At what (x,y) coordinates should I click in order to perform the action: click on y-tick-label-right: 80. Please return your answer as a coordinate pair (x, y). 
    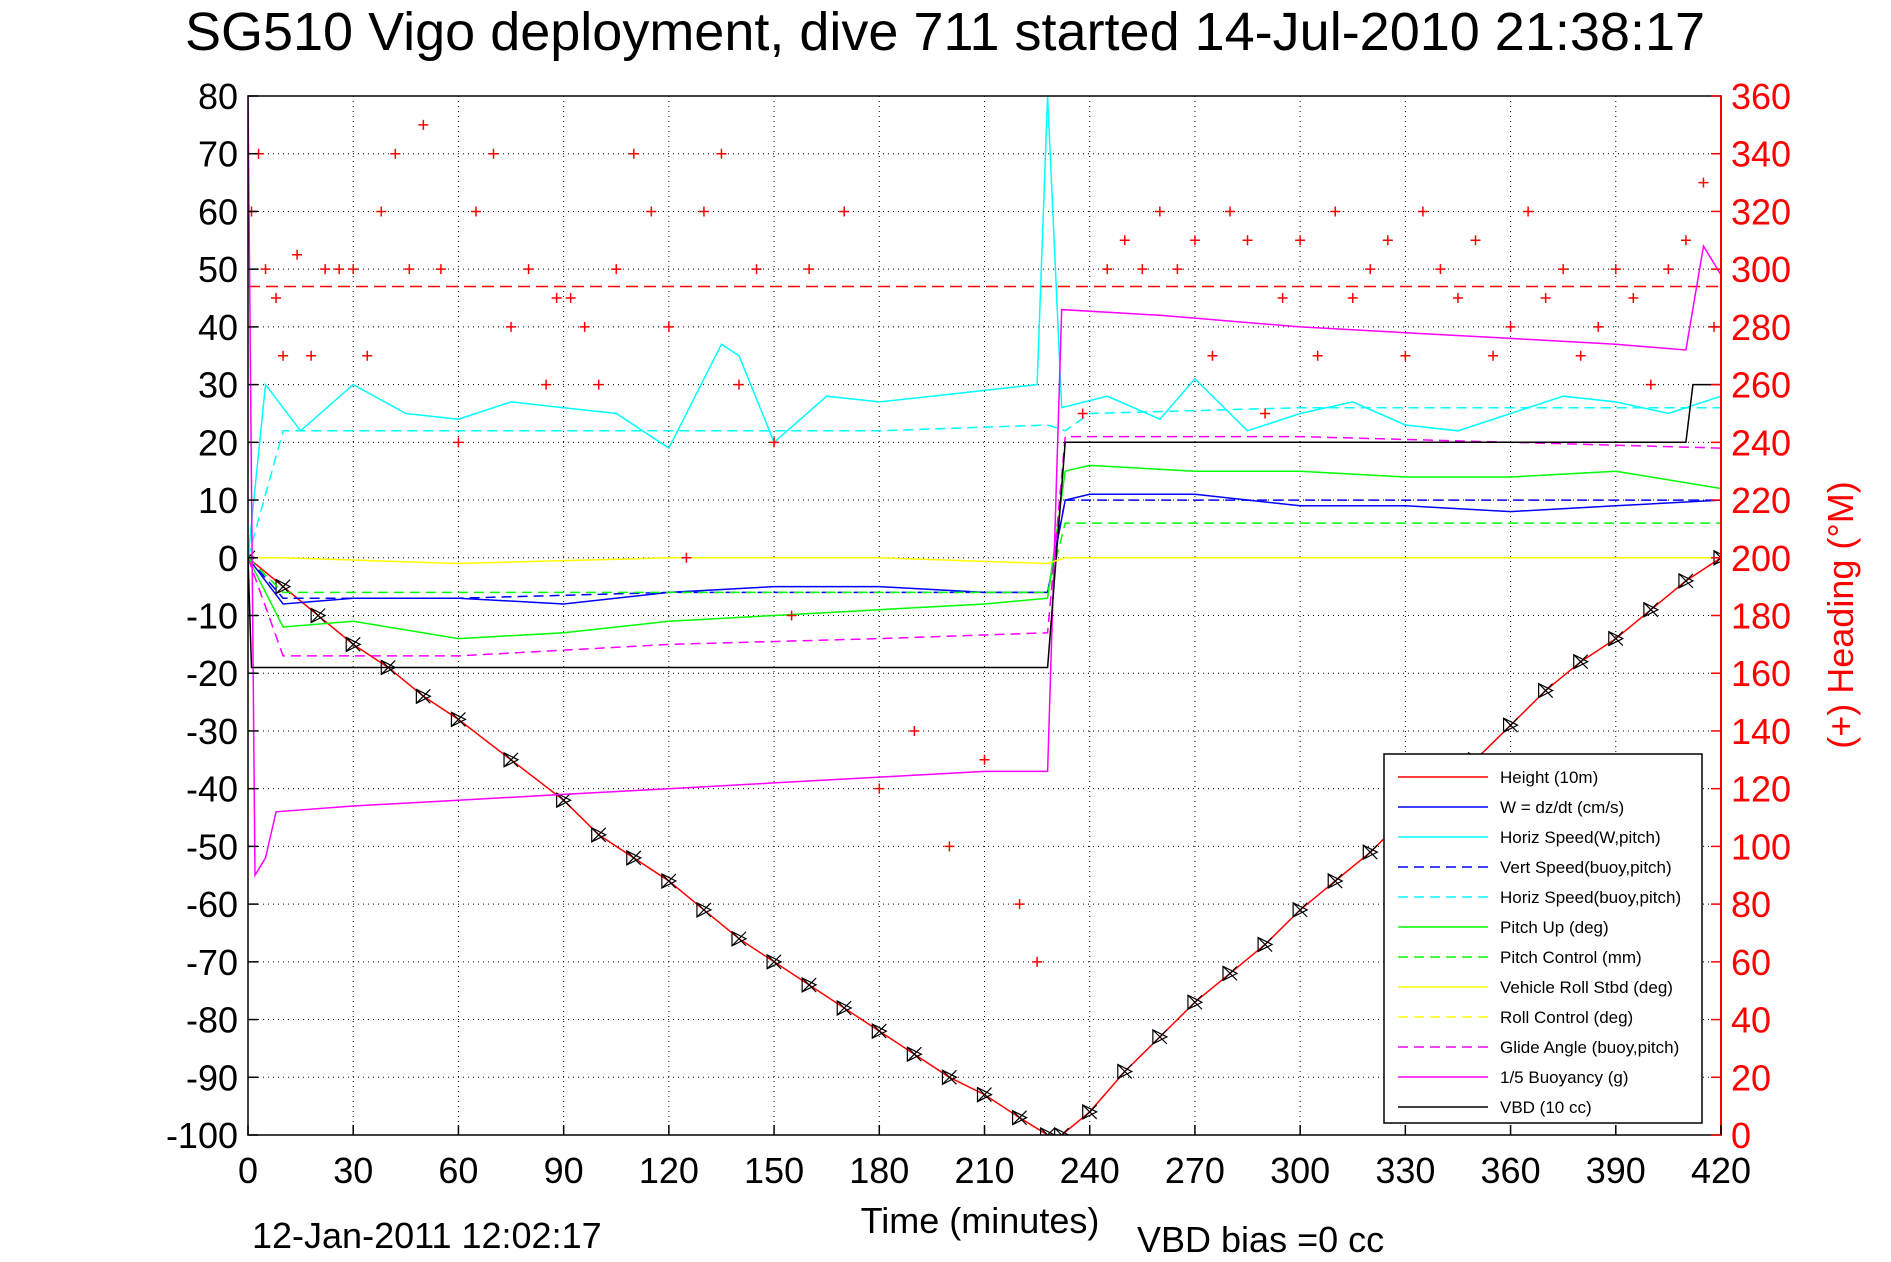
    Looking at the image, I should click on (1751, 904).